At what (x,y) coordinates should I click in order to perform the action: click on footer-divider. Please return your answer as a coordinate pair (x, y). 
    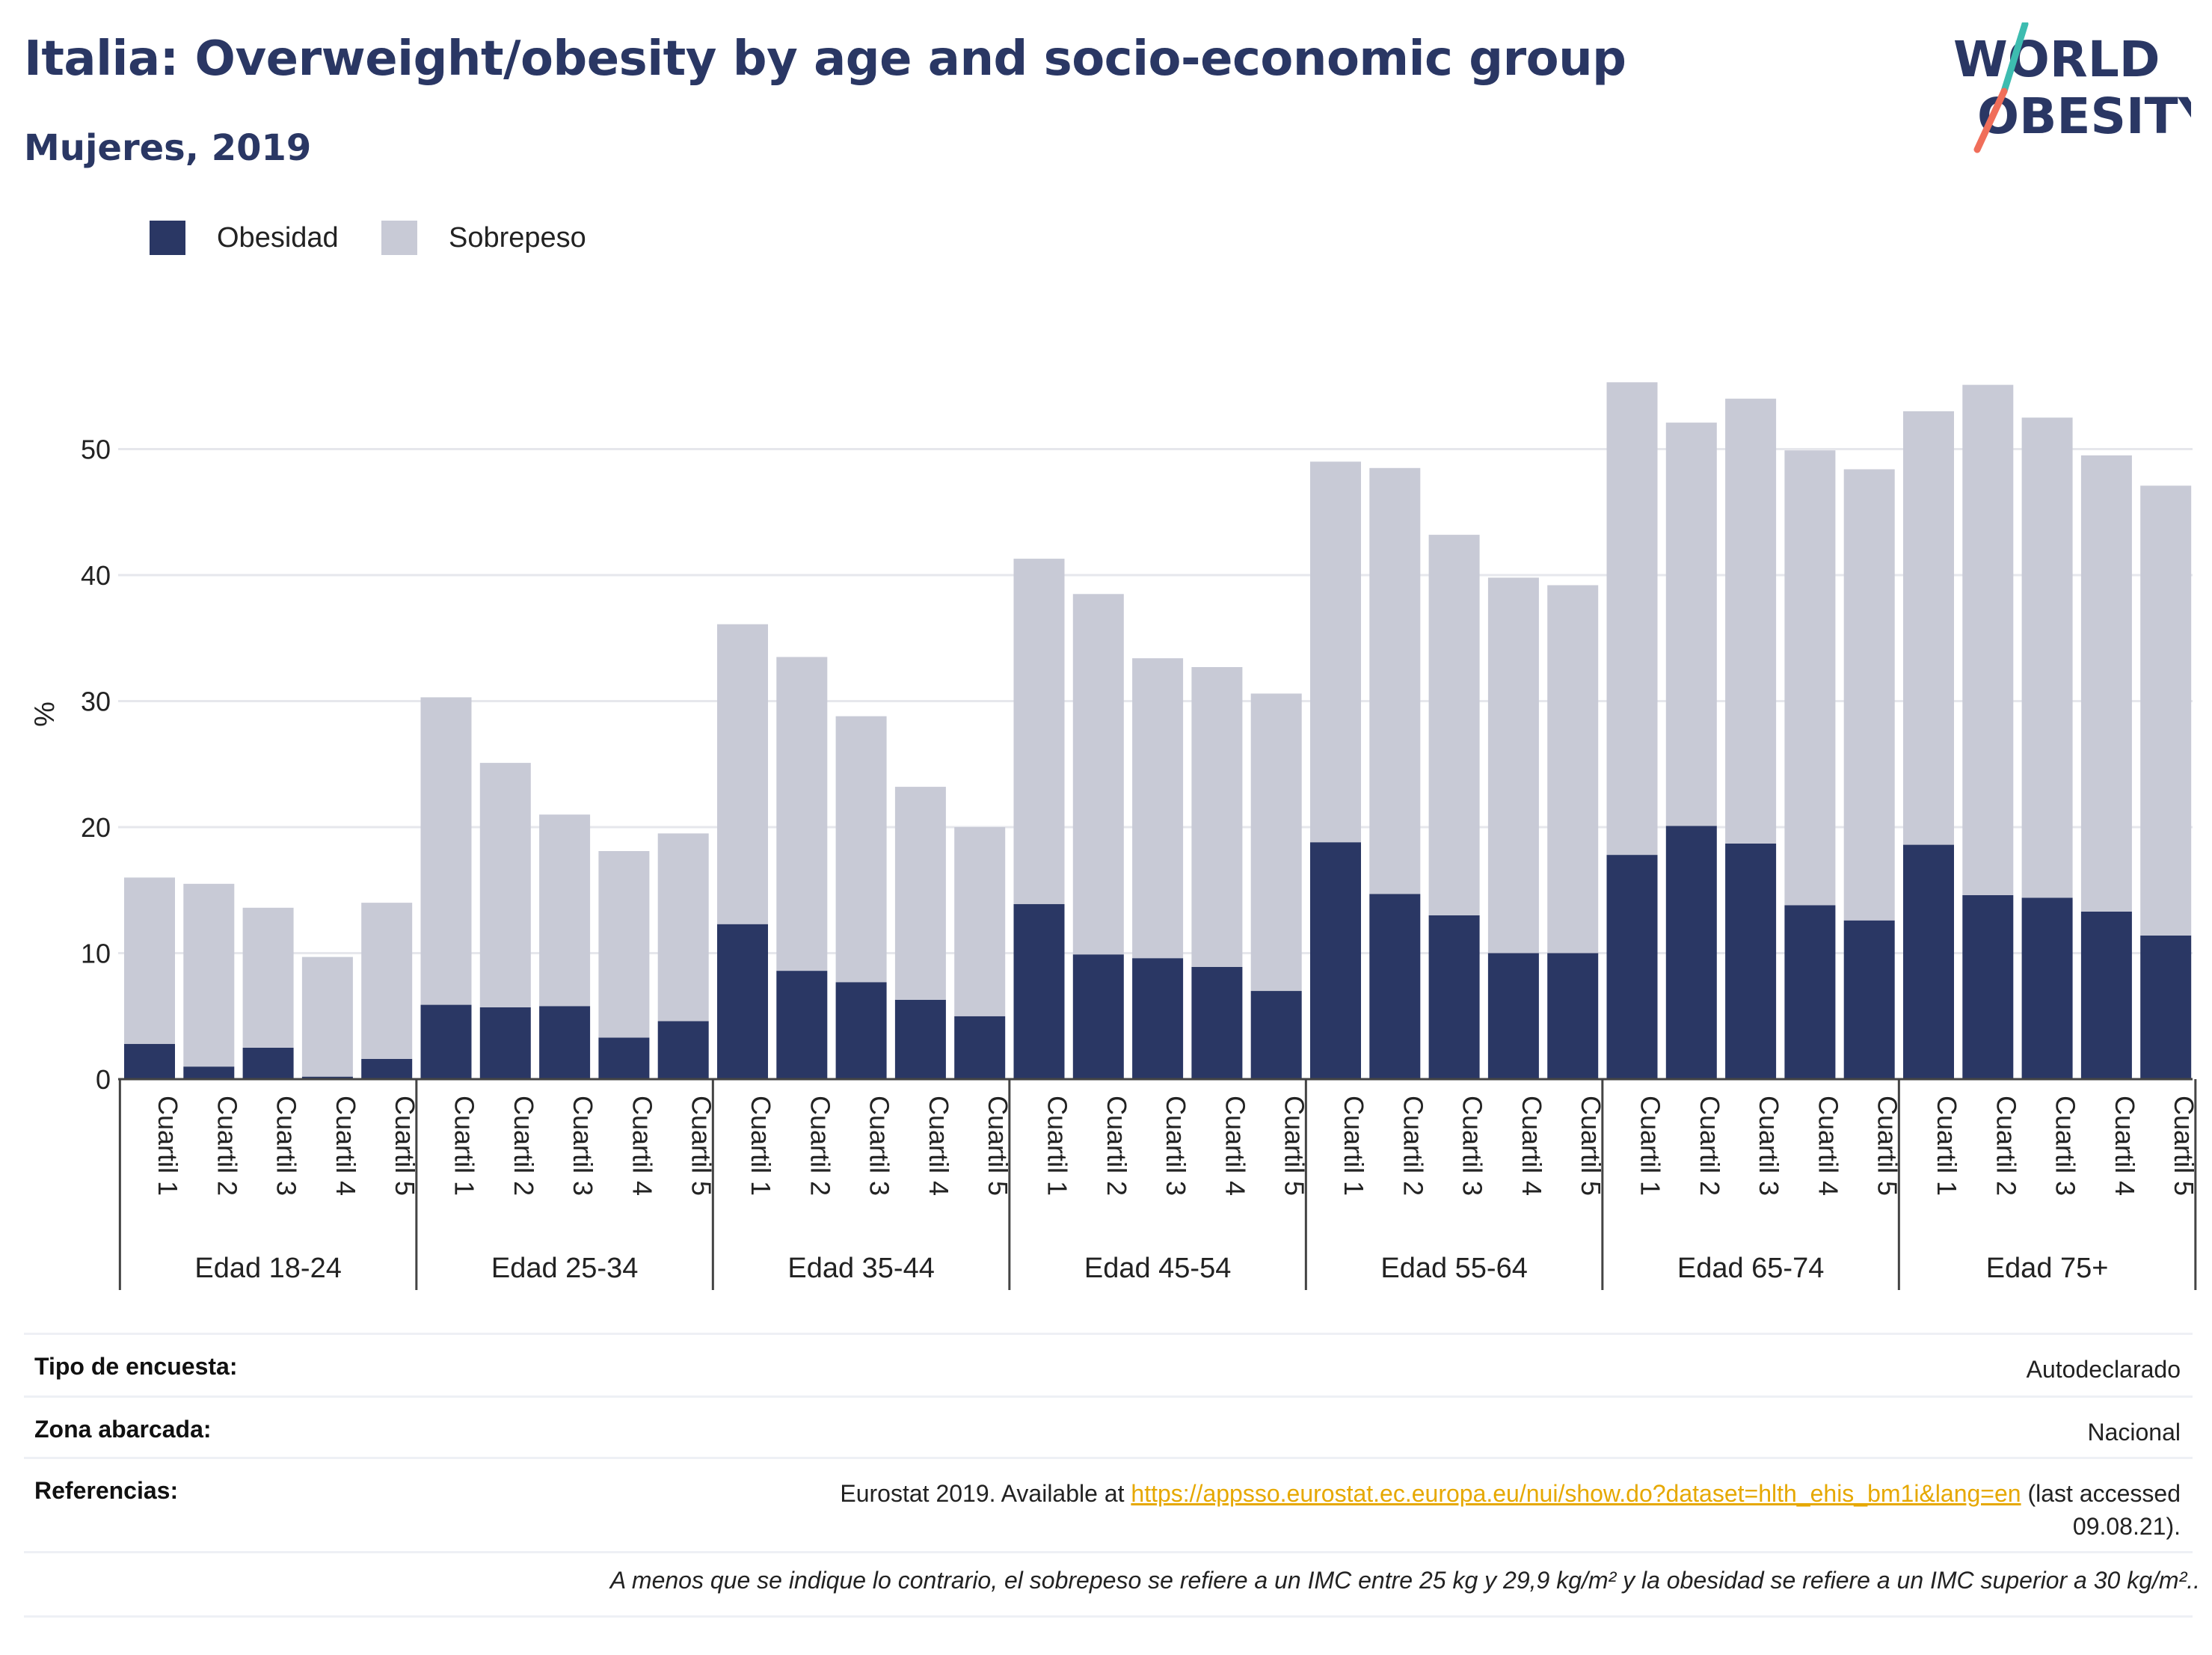
    Looking at the image, I should click on (1108, 1616).